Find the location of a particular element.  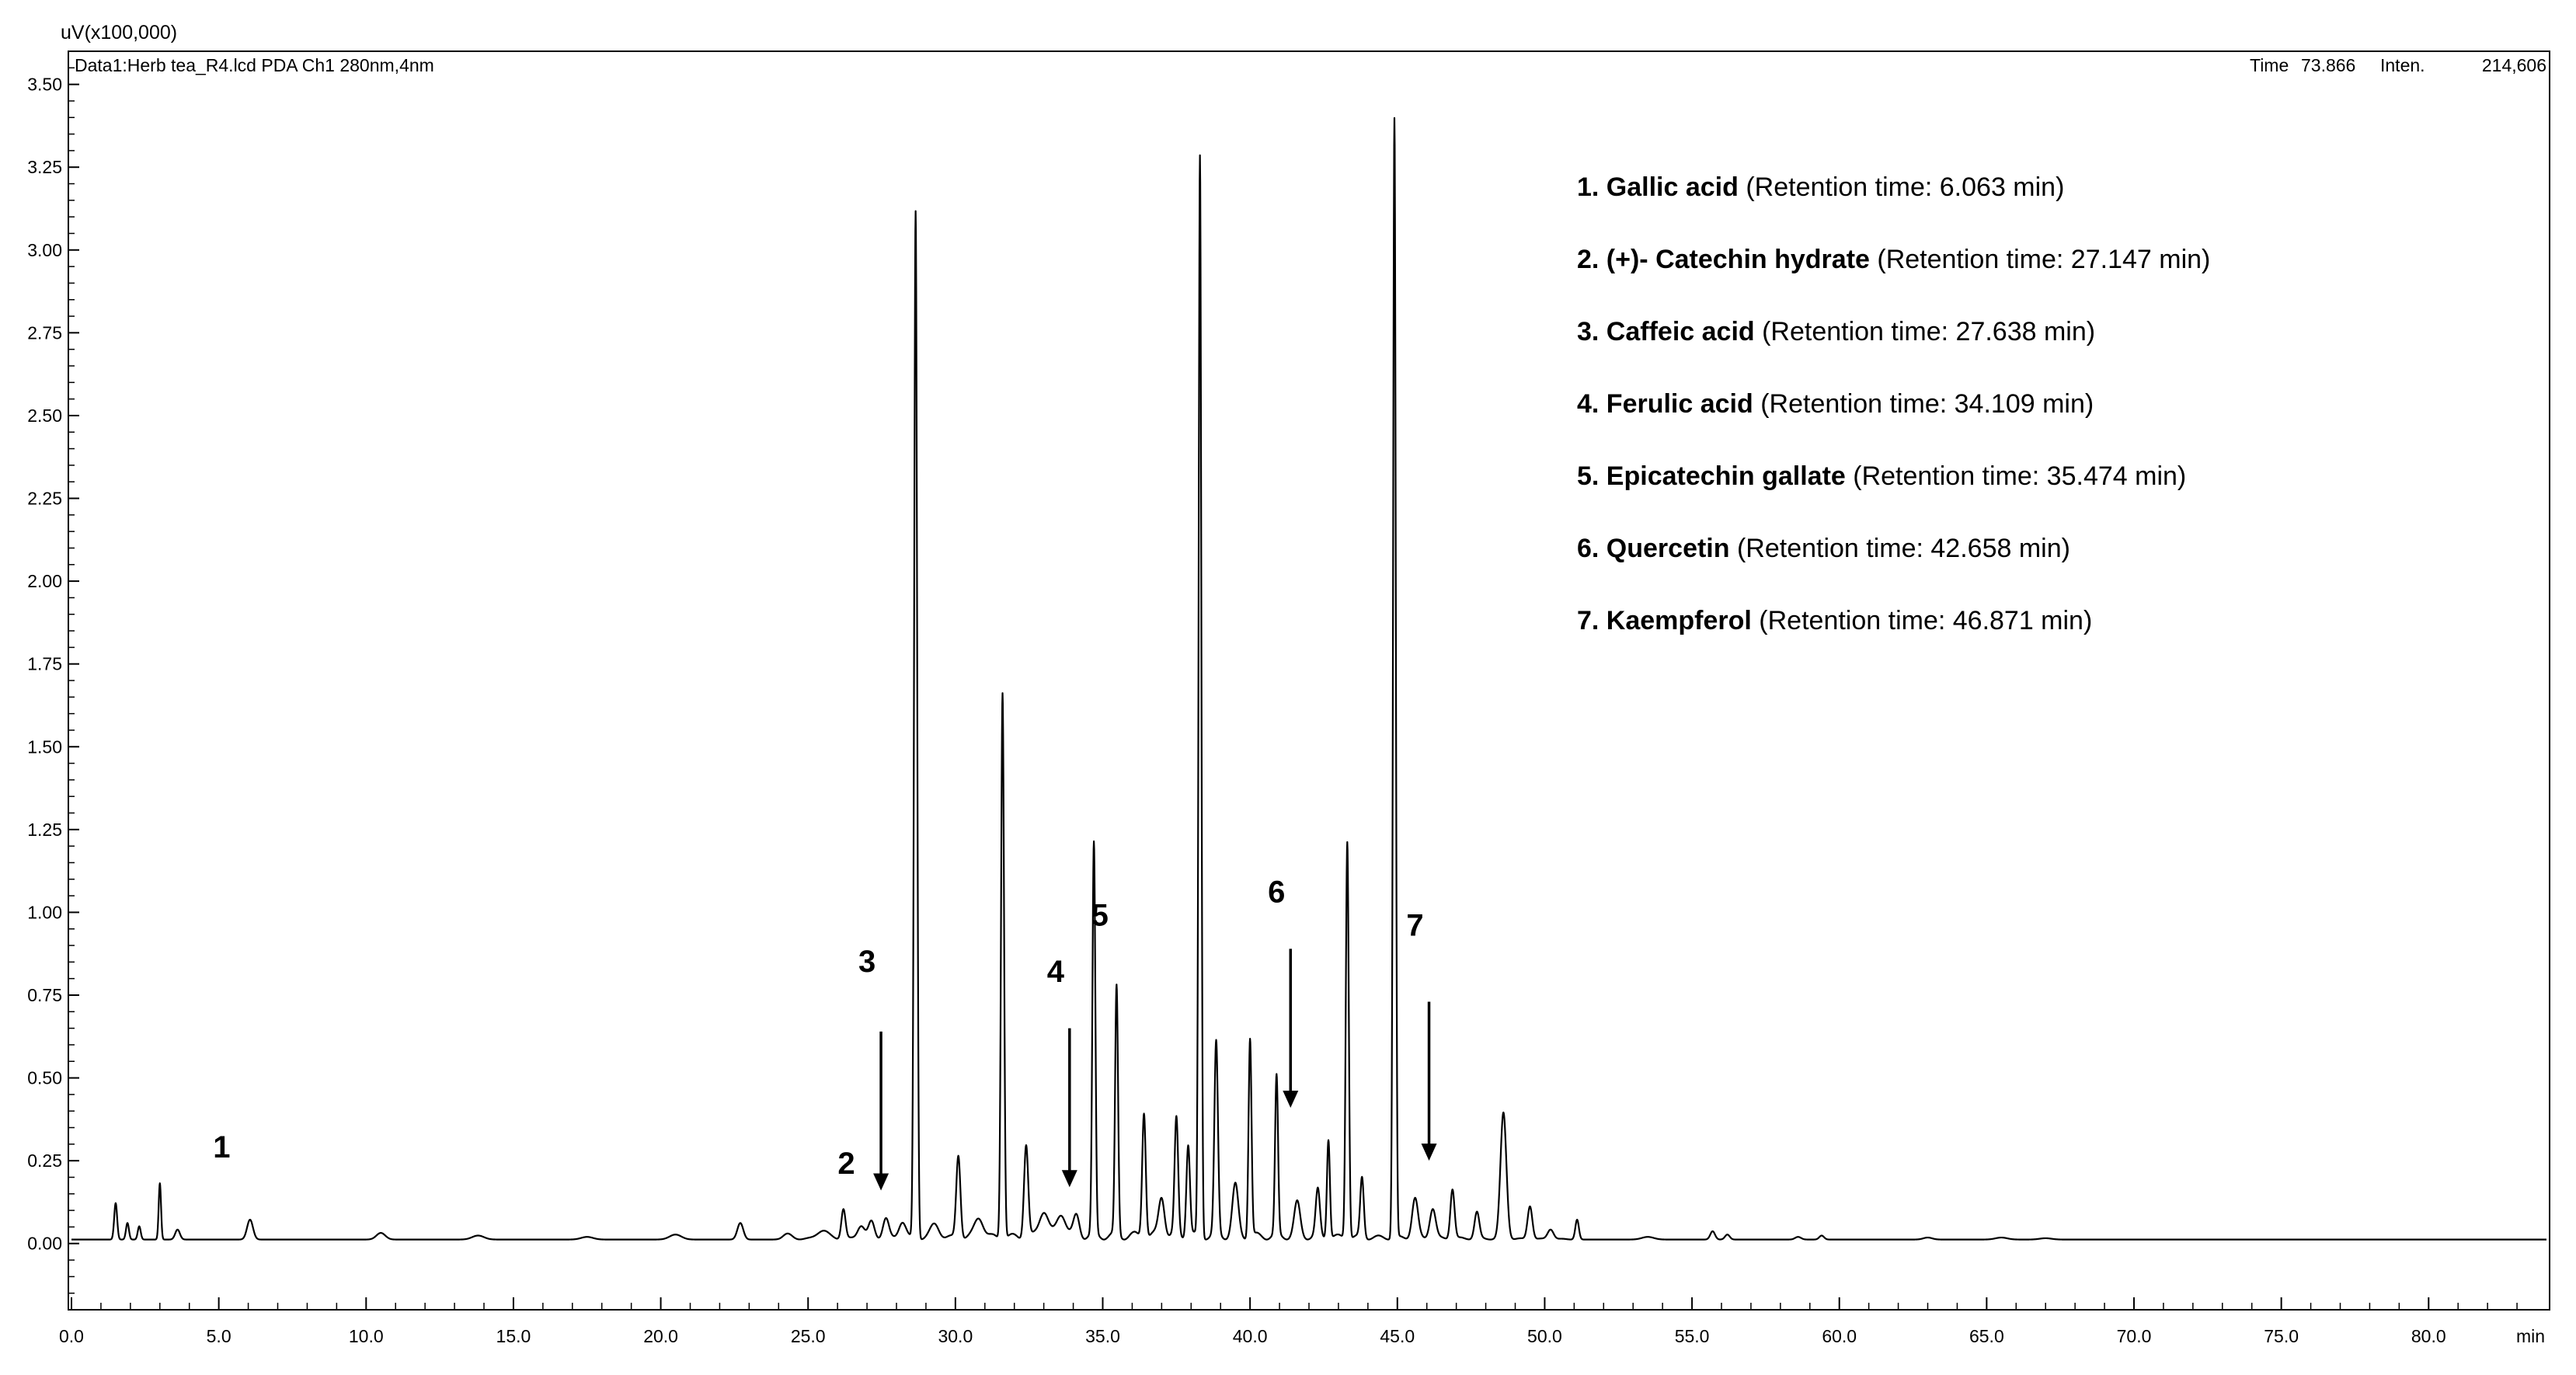

peak-number-label: 5 is located at coordinates (1100, 915).